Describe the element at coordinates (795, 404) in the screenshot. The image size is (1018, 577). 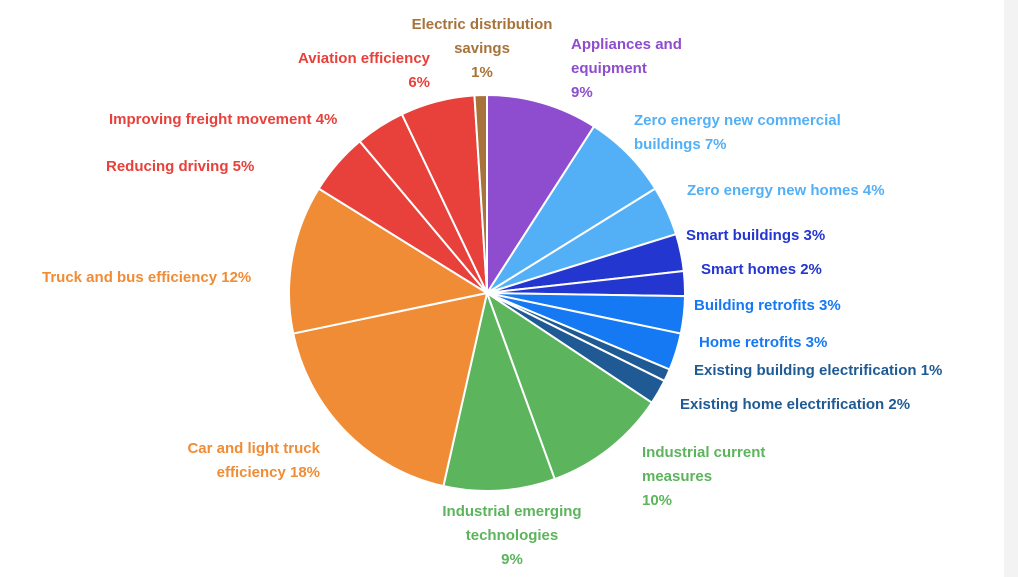
I see `label-existing-home-electrification: Existing home electrification 2%` at that location.